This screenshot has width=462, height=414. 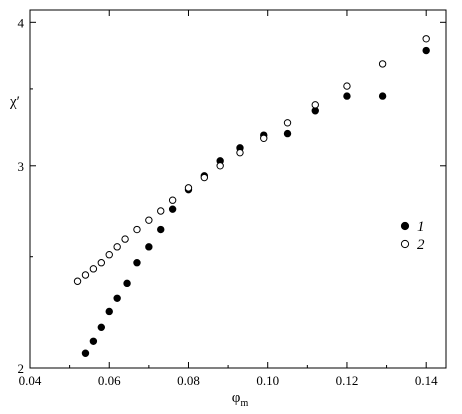 I want to click on y-tick-label: 3, so click(x=21, y=166).